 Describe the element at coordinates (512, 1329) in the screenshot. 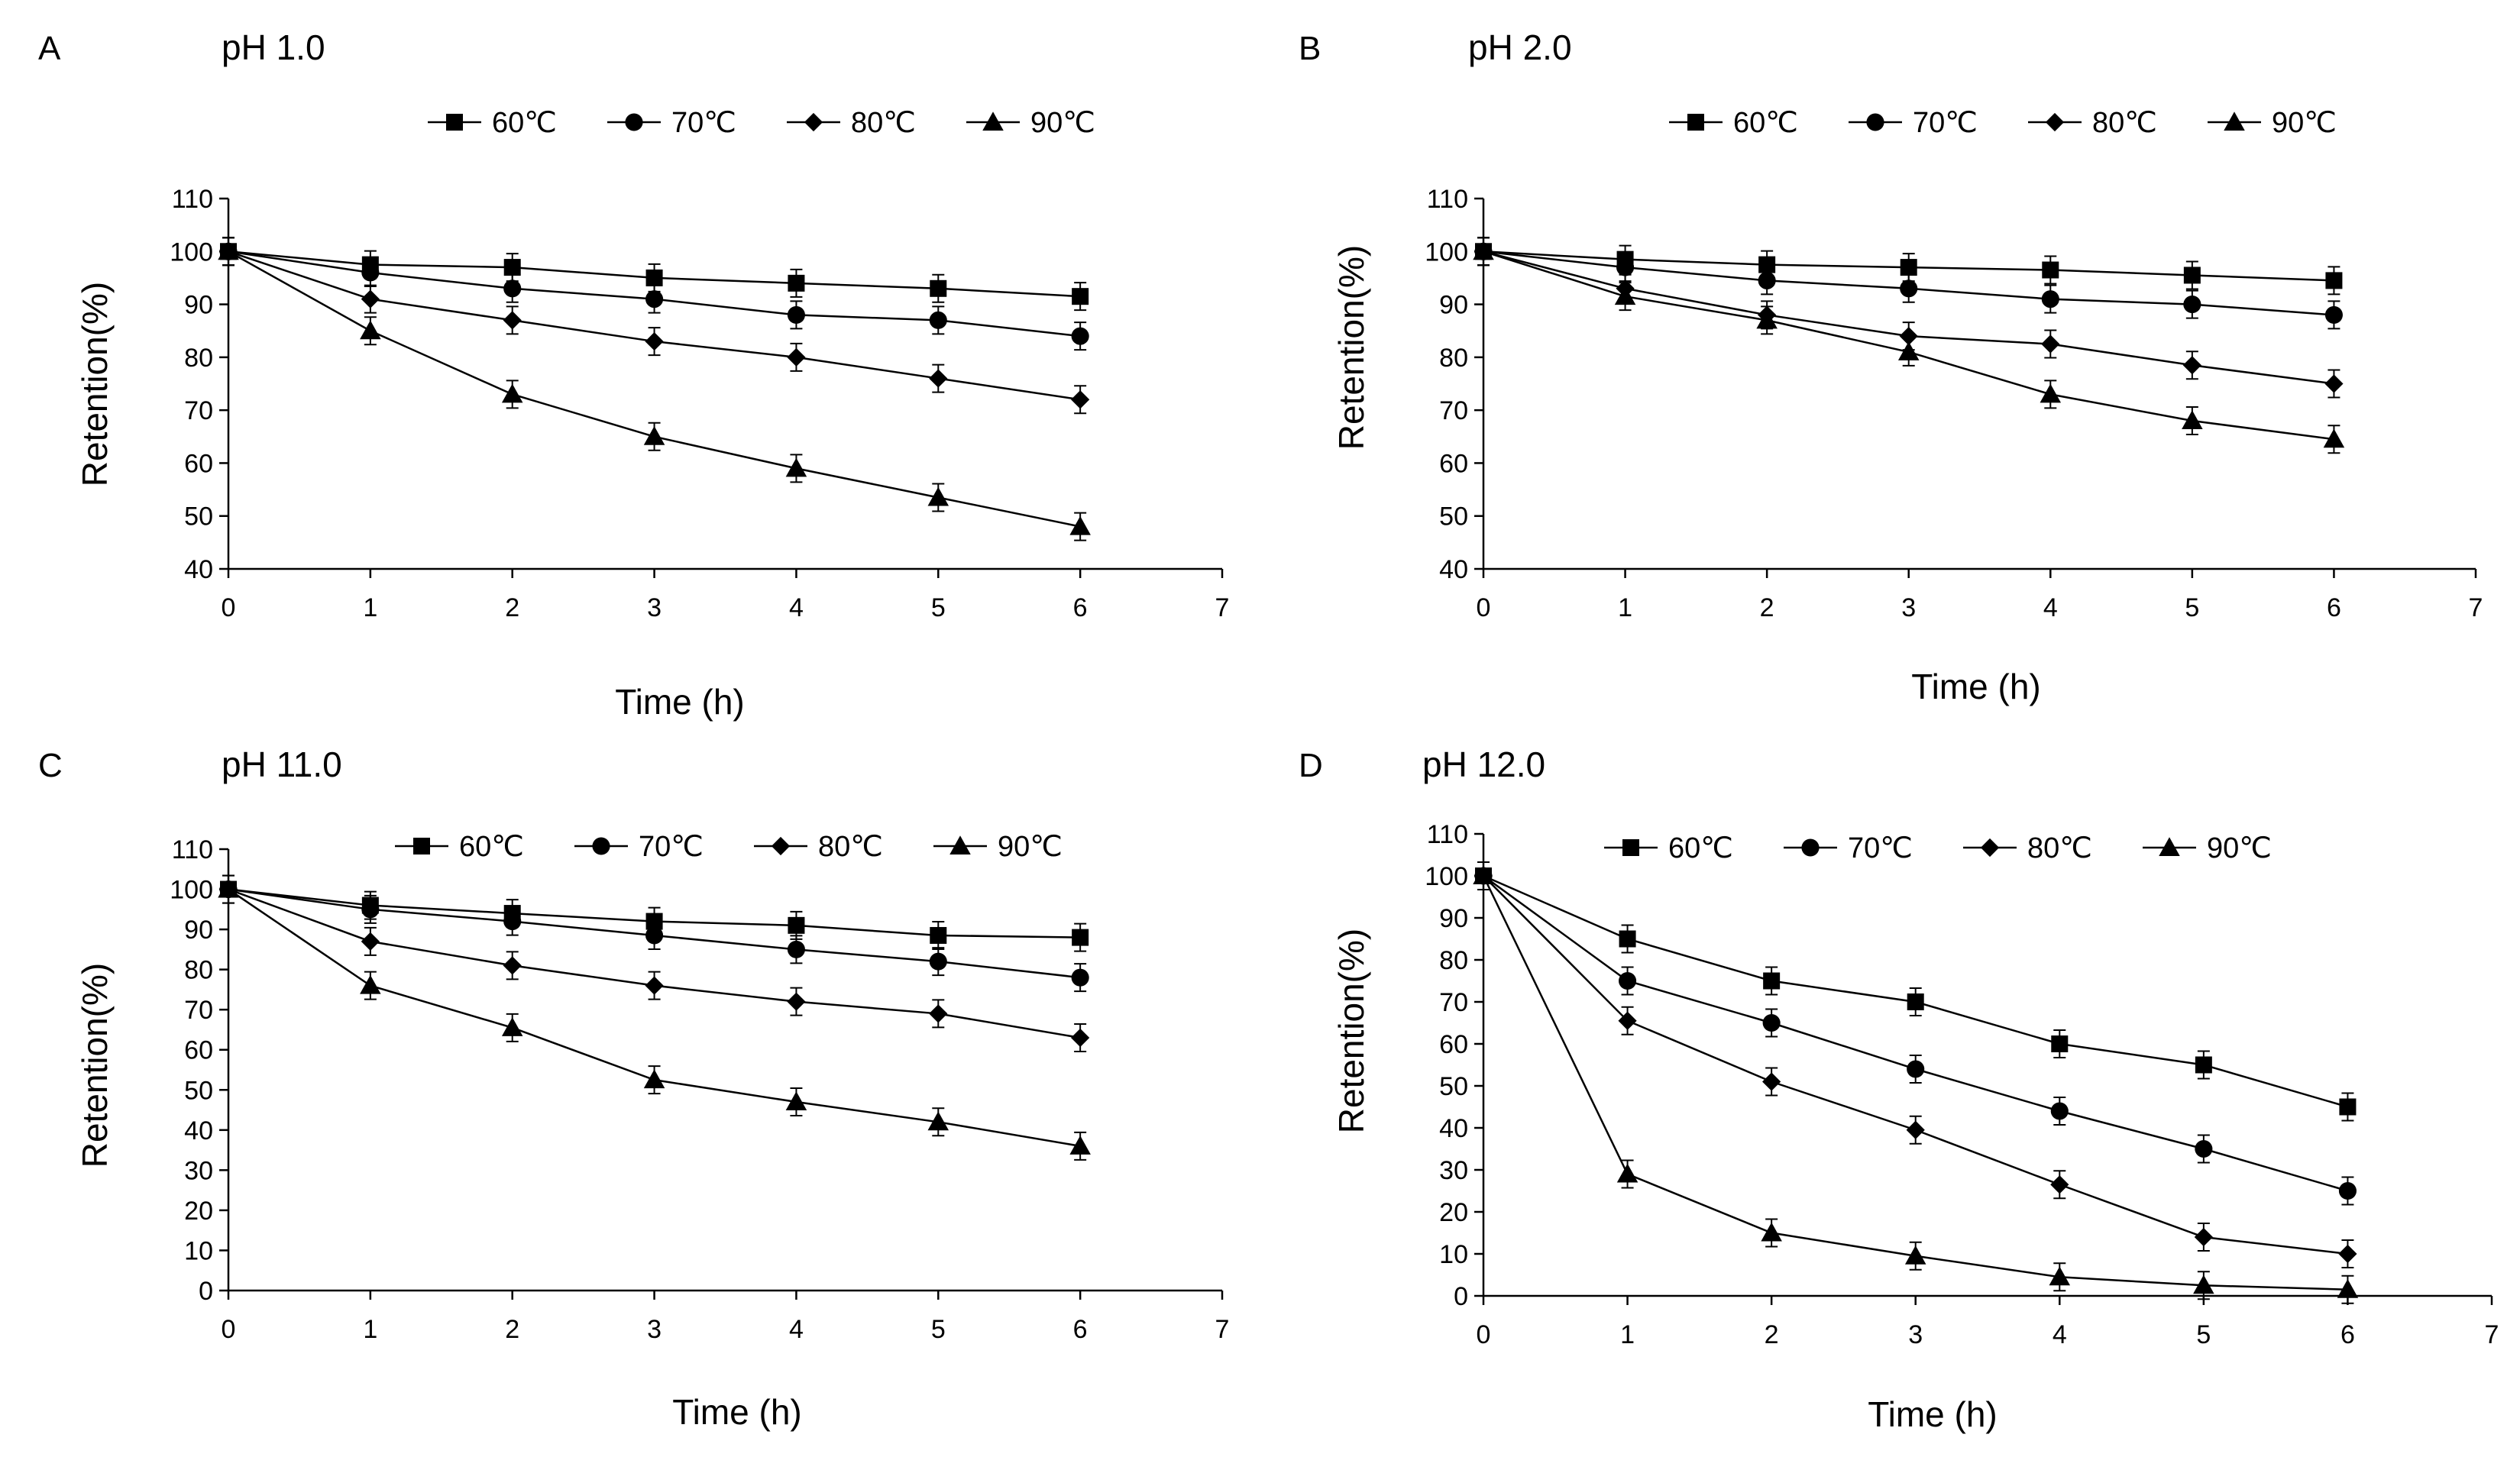

I see `x-tick-label: 2` at that location.